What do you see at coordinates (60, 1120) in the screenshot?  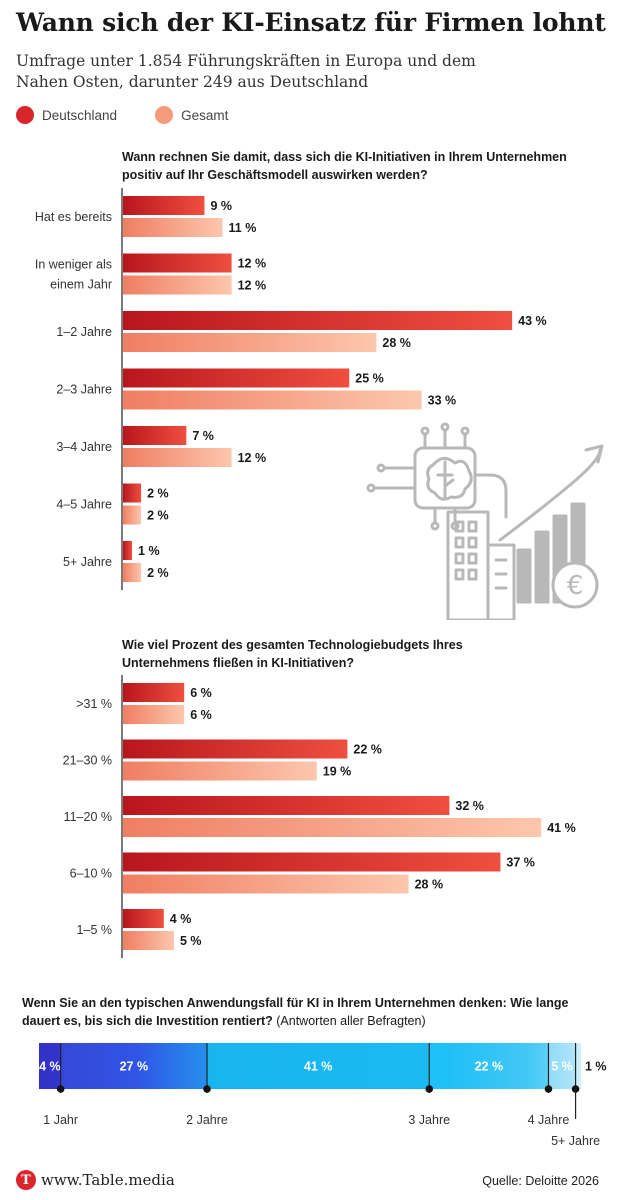 I see `milestone-label: 1 Jahr` at bounding box center [60, 1120].